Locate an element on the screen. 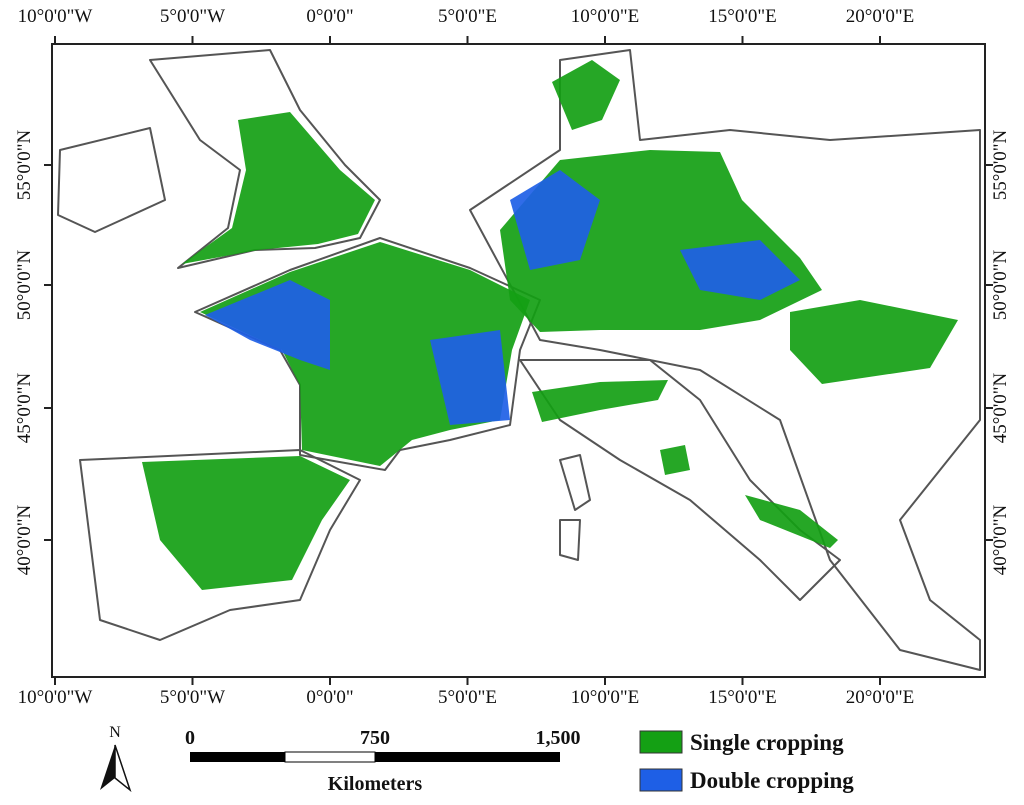 The width and height of the screenshot is (1024, 805). iberia is located at coordinates (220, 545).